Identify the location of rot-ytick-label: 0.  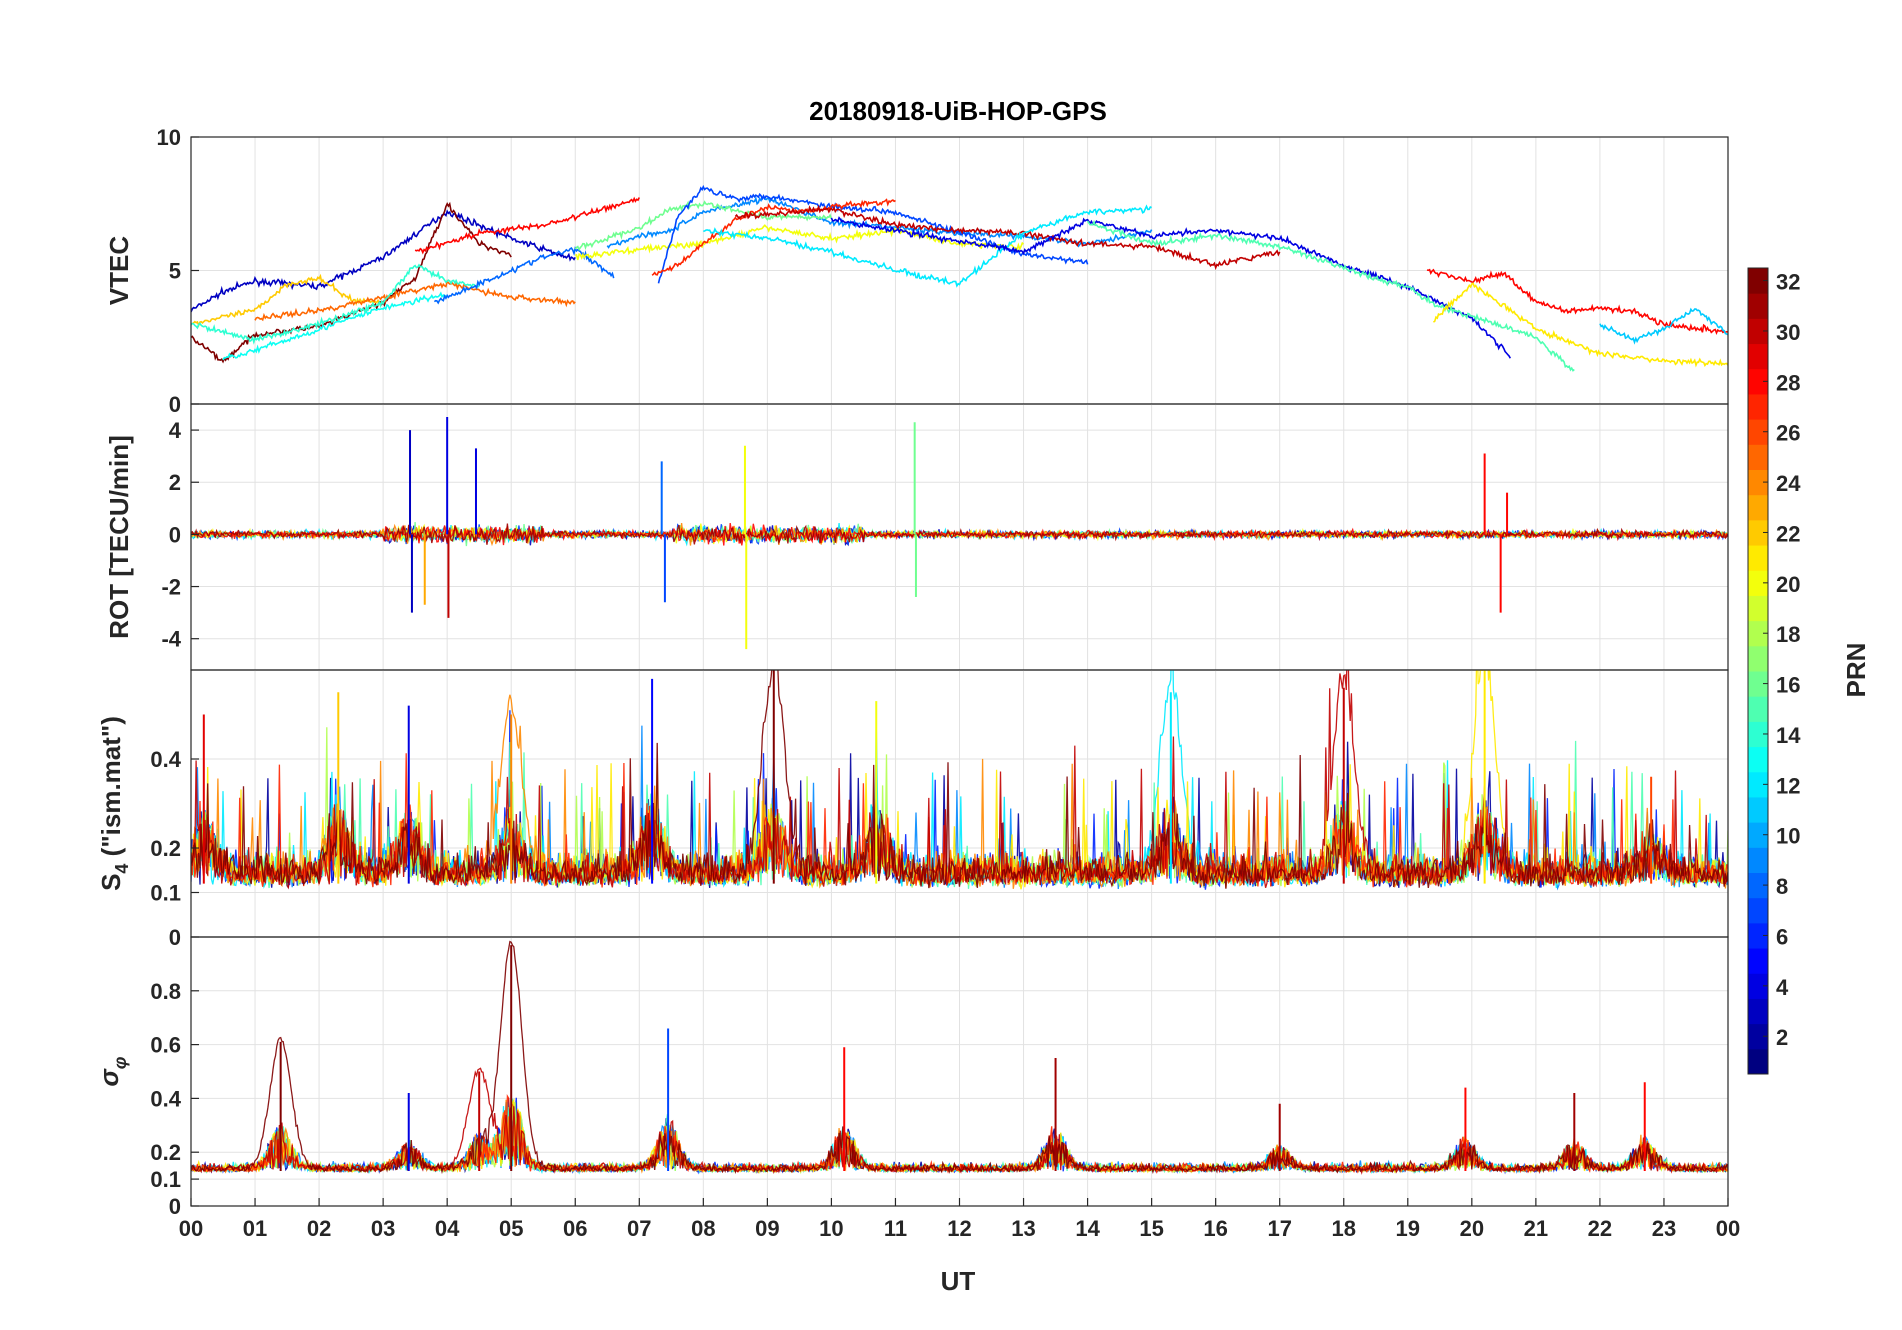
(175, 534).